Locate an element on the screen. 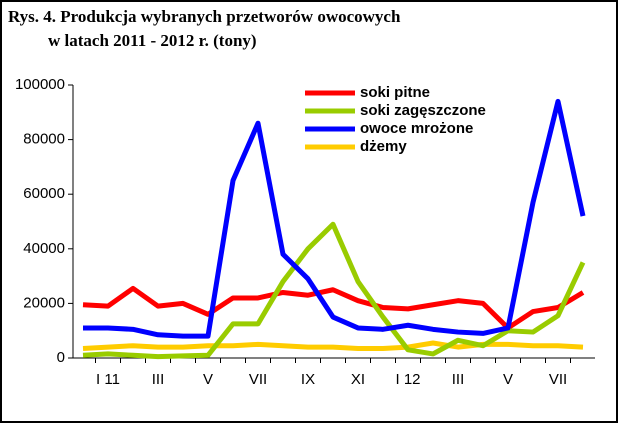  y-tick-label: 80000 is located at coordinates (44, 139).